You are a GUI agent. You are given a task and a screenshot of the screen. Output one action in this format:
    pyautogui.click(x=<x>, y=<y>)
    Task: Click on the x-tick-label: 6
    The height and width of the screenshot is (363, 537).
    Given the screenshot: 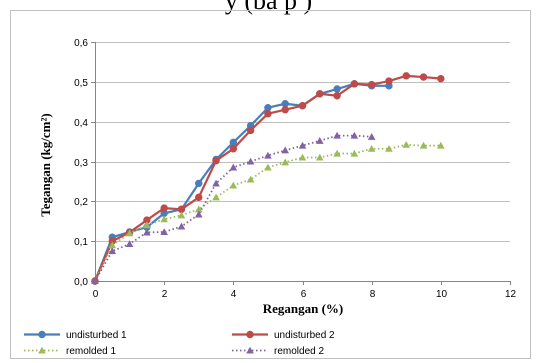 What is the action you would take?
    pyautogui.click(x=304, y=294)
    